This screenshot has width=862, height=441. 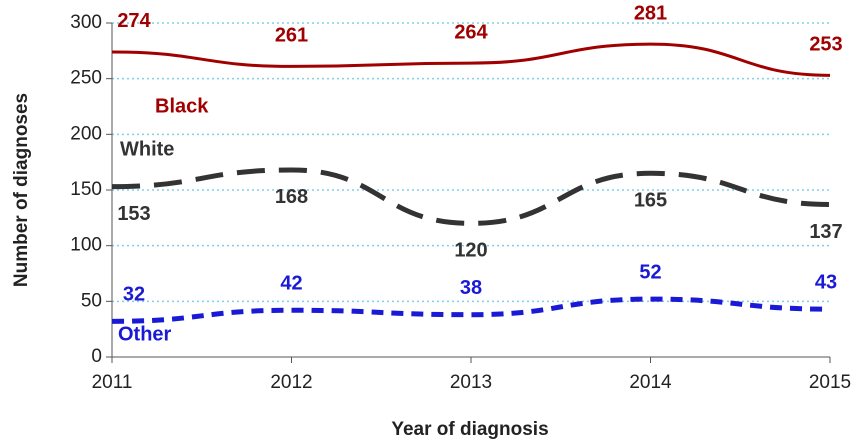 What do you see at coordinates (86, 133) in the screenshot?
I see `y-tick-label: 200` at bounding box center [86, 133].